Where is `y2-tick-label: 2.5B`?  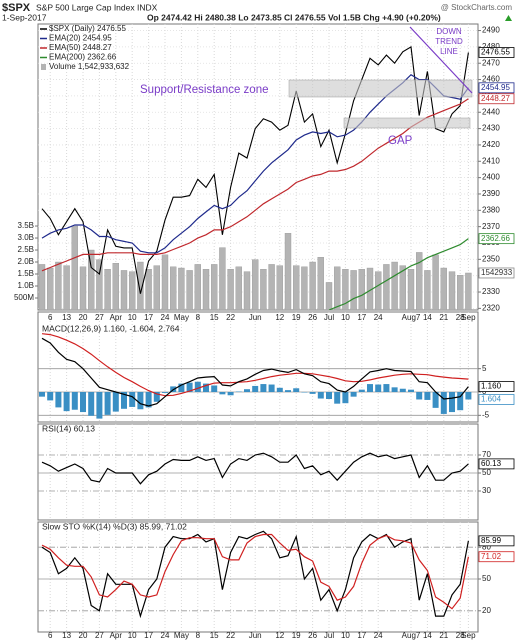
y2-tick-label: 2.5B is located at coordinates (26, 249).